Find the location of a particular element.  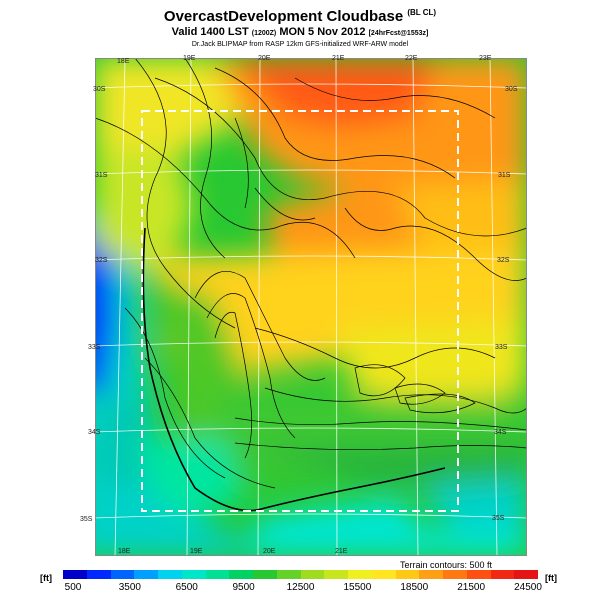

colorbar-tick-label: 12500 is located at coordinates (300, 587).